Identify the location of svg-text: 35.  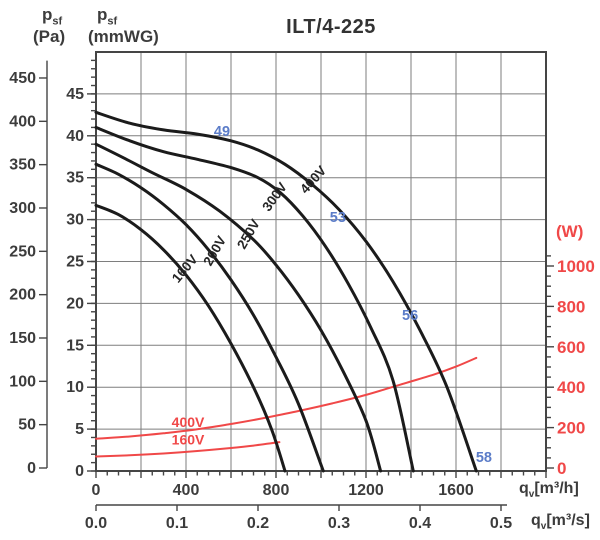
(75, 178).